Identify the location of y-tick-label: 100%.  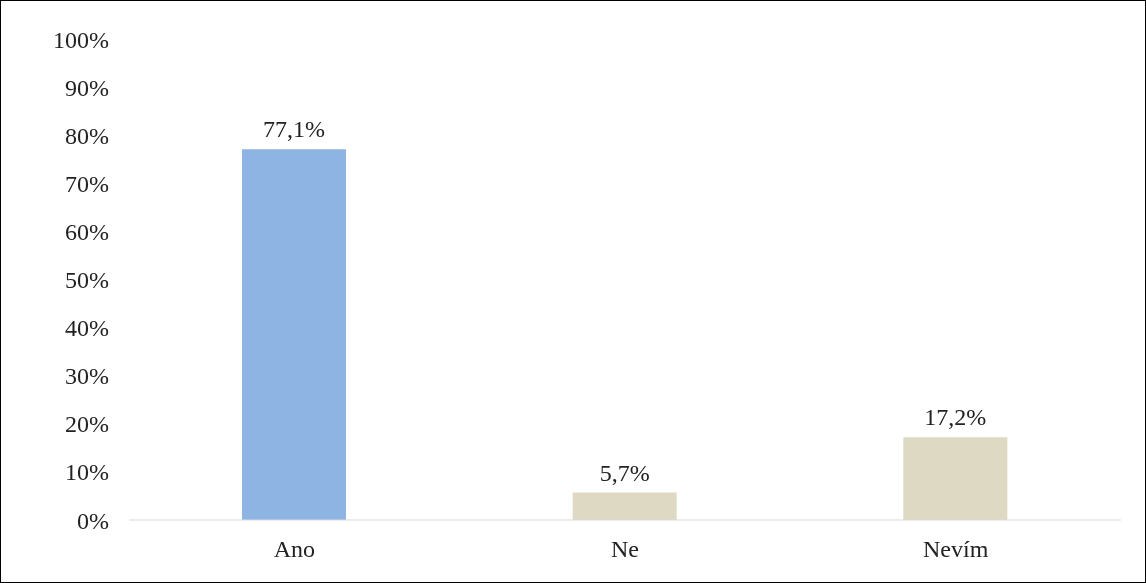
(81, 39).